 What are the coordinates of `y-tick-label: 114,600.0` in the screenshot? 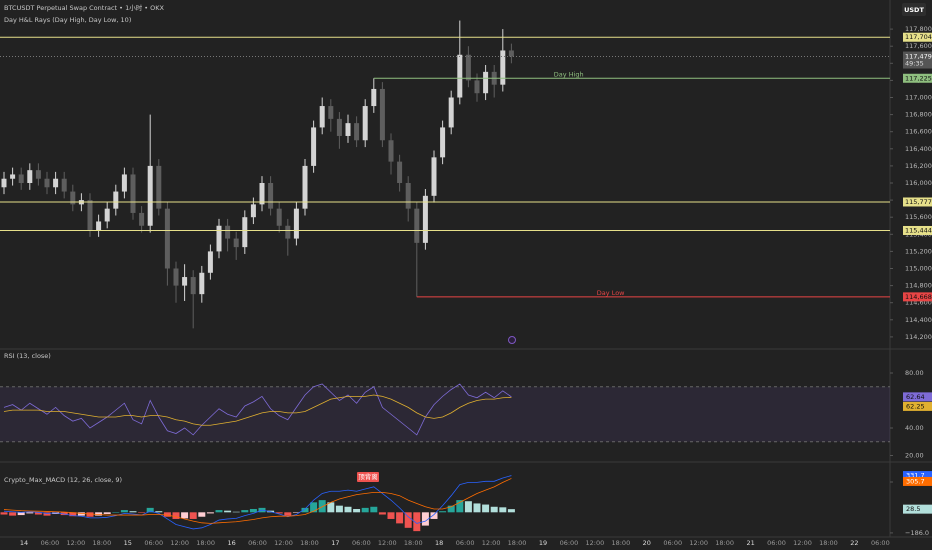 It's located at (918, 303).